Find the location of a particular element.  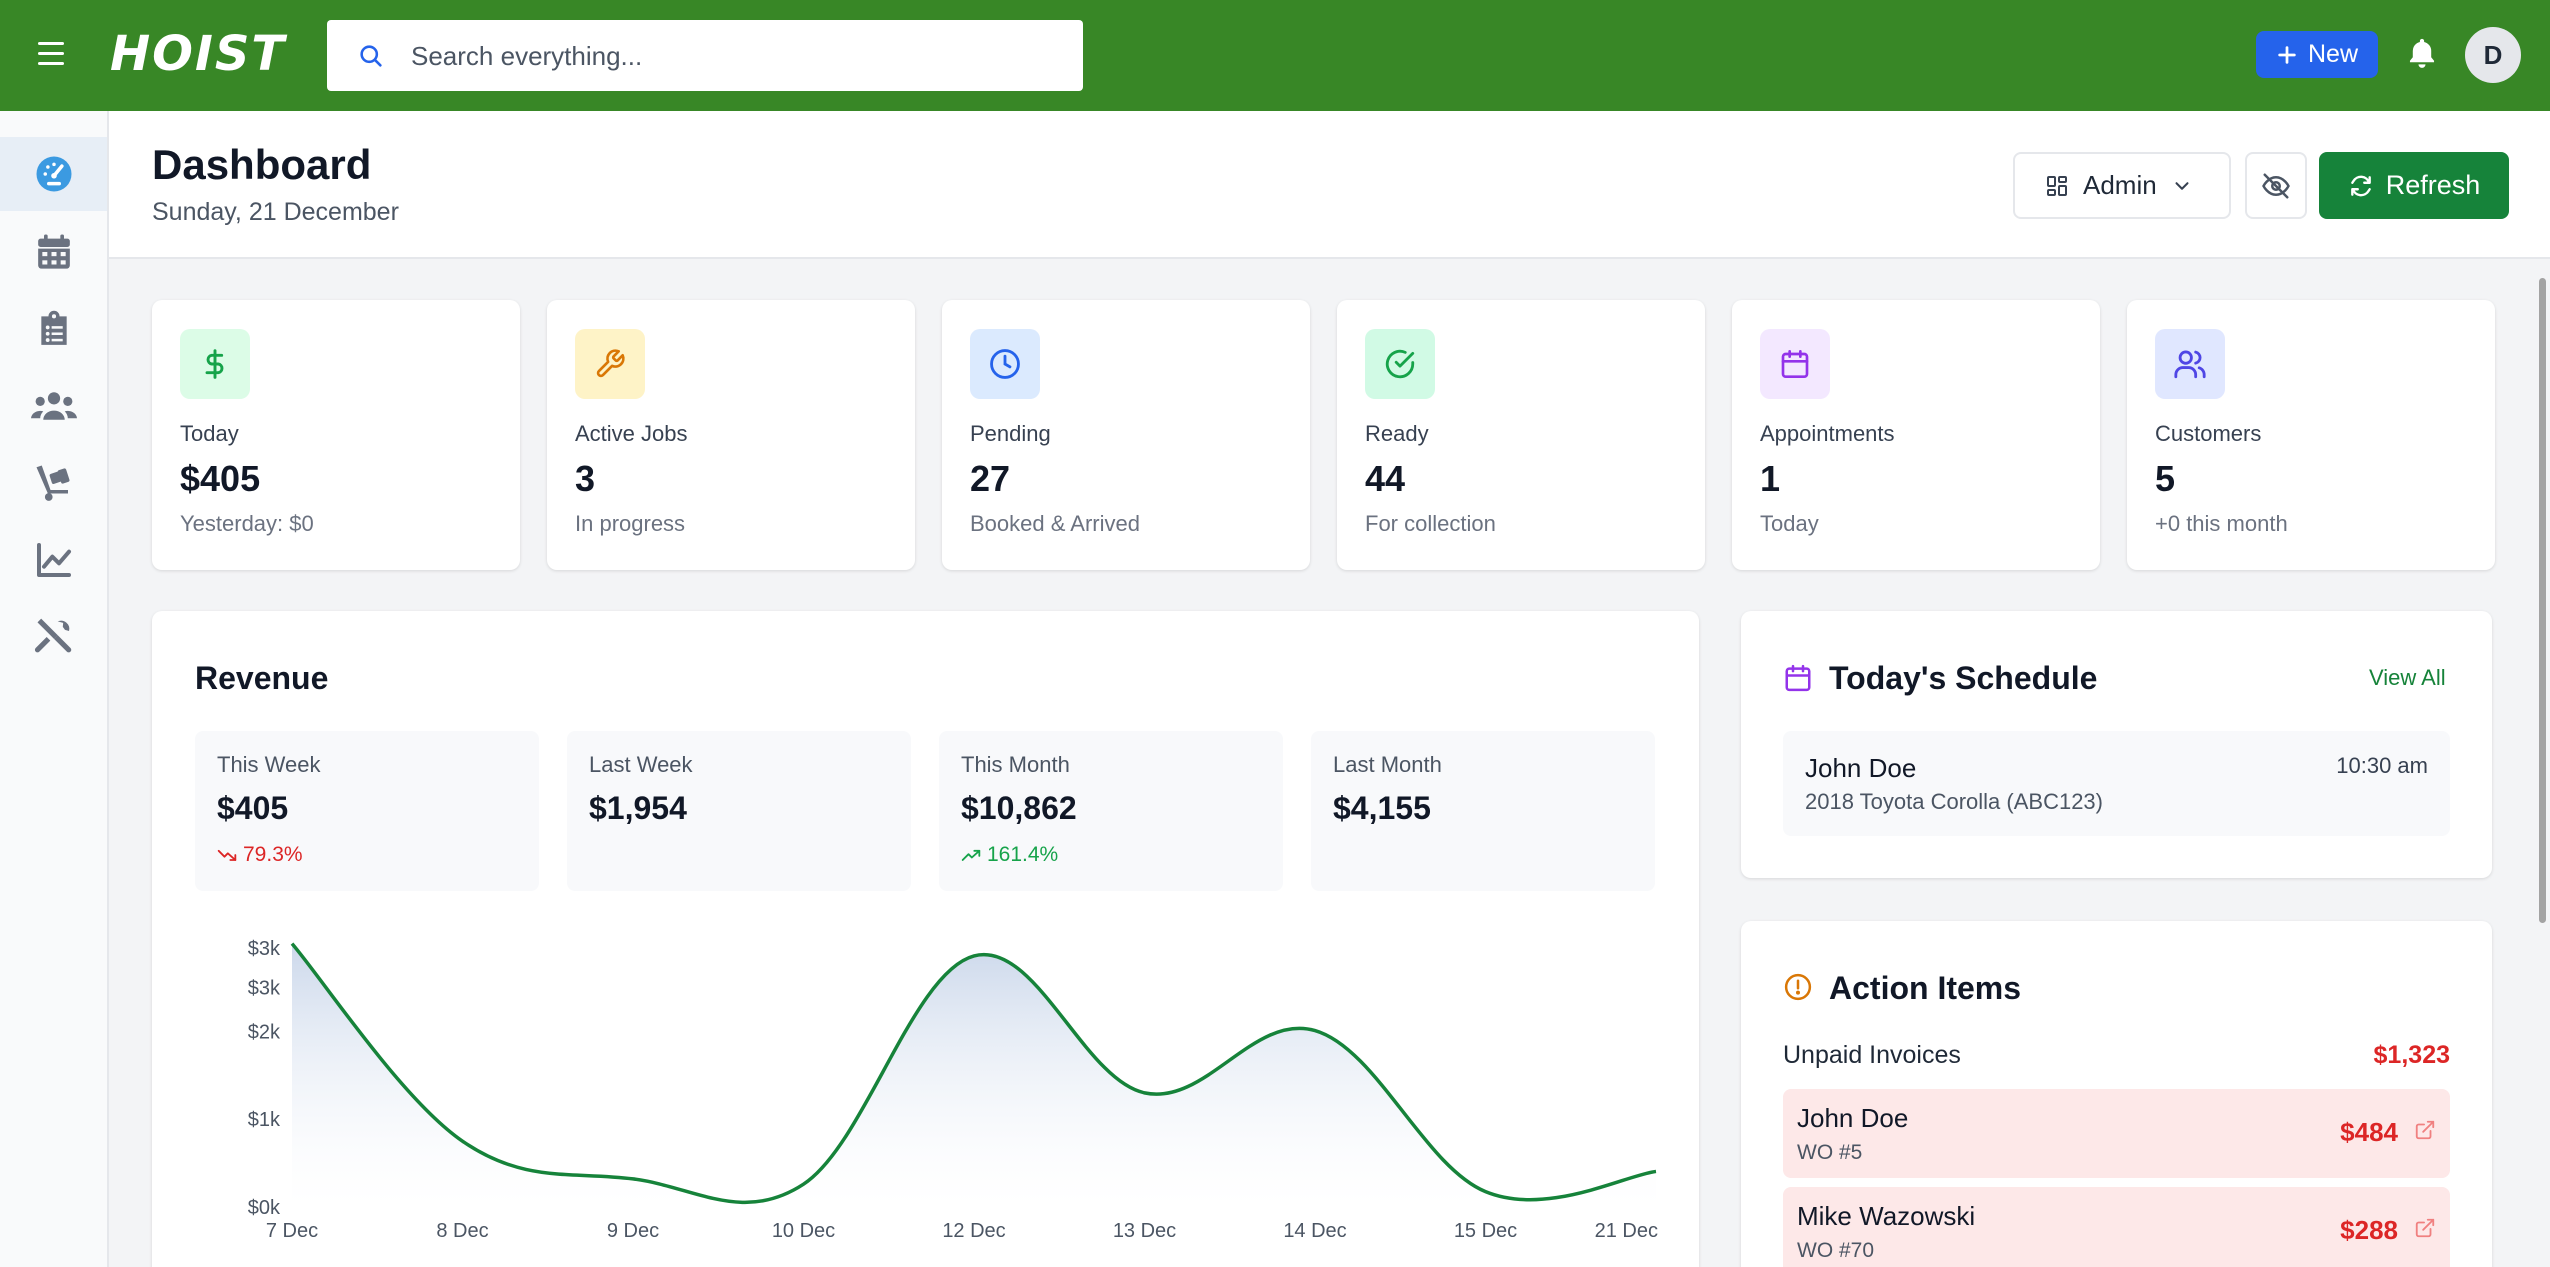

revenue-period-last-week: Last Week $1,954 is located at coordinates (739, 811).